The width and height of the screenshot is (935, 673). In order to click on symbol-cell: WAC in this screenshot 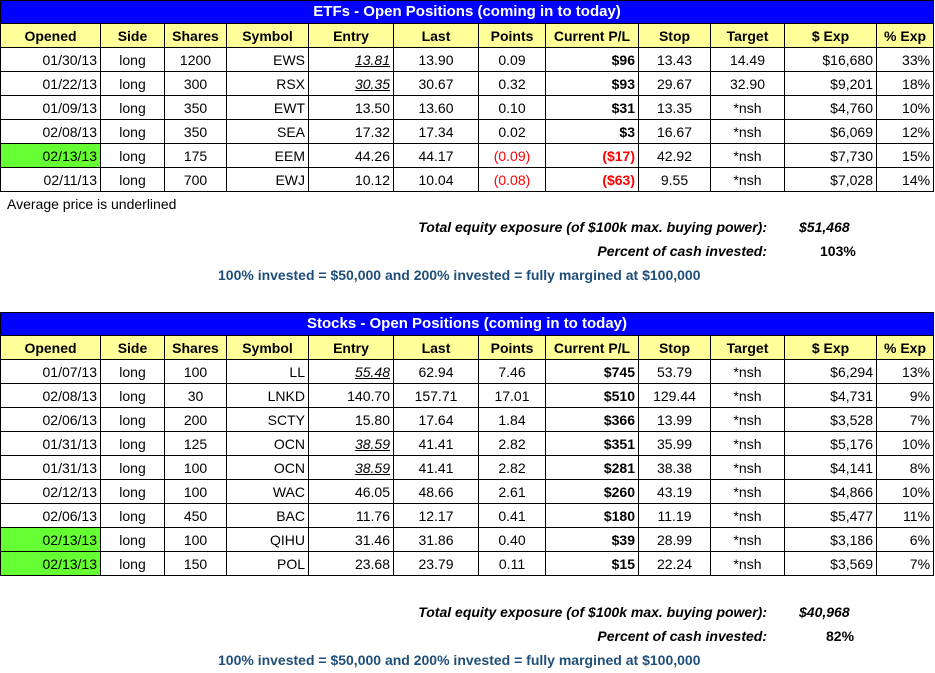, I will do `click(267, 491)`.